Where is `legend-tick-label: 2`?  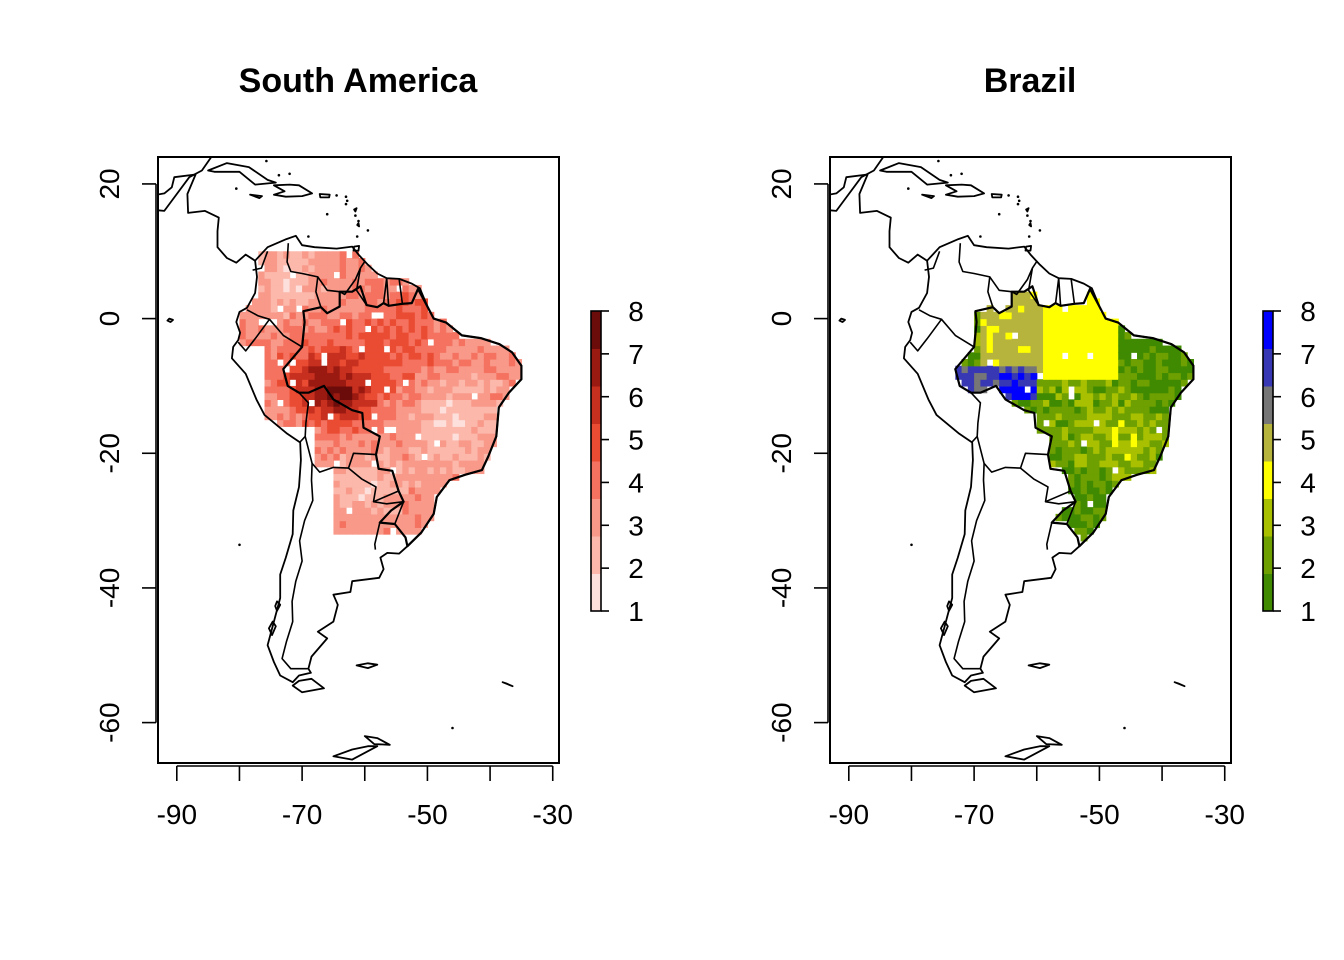
legend-tick-label: 2 is located at coordinates (636, 568).